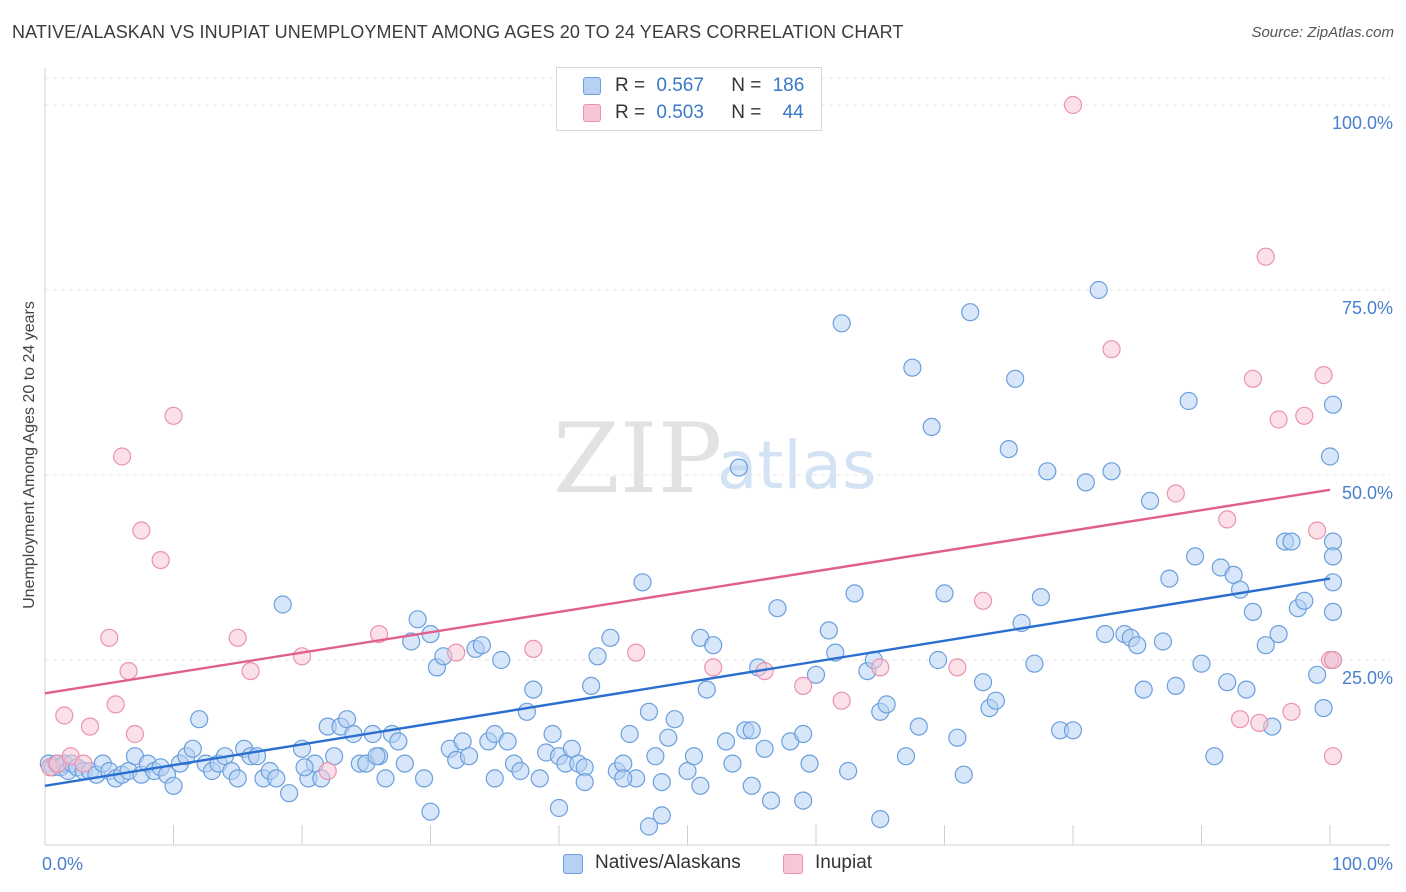  Describe the element at coordinates (689, 99) in the screenshot. I see `correlation-legend: R = 0.567 N = 186 R = 0.503 N = 44` at that location.